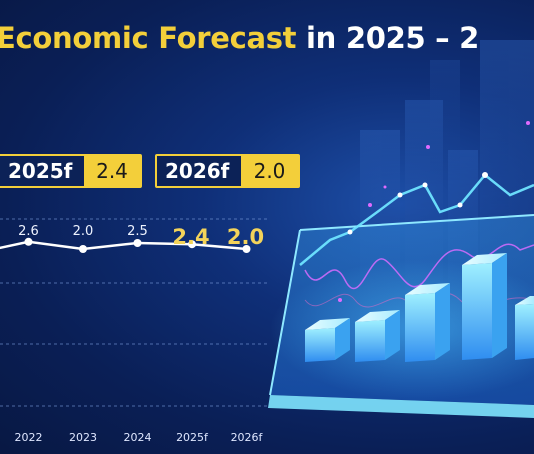 The width and height of the screenshot is (534, 454). I want to click on x-tick-2022: 2022, so click(29, 437).